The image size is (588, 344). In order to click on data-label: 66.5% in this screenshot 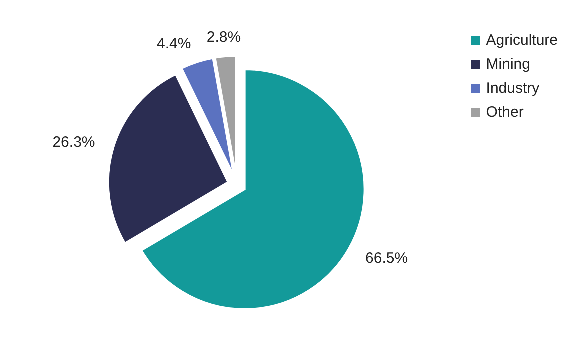, I will do `click(387, 258)`.